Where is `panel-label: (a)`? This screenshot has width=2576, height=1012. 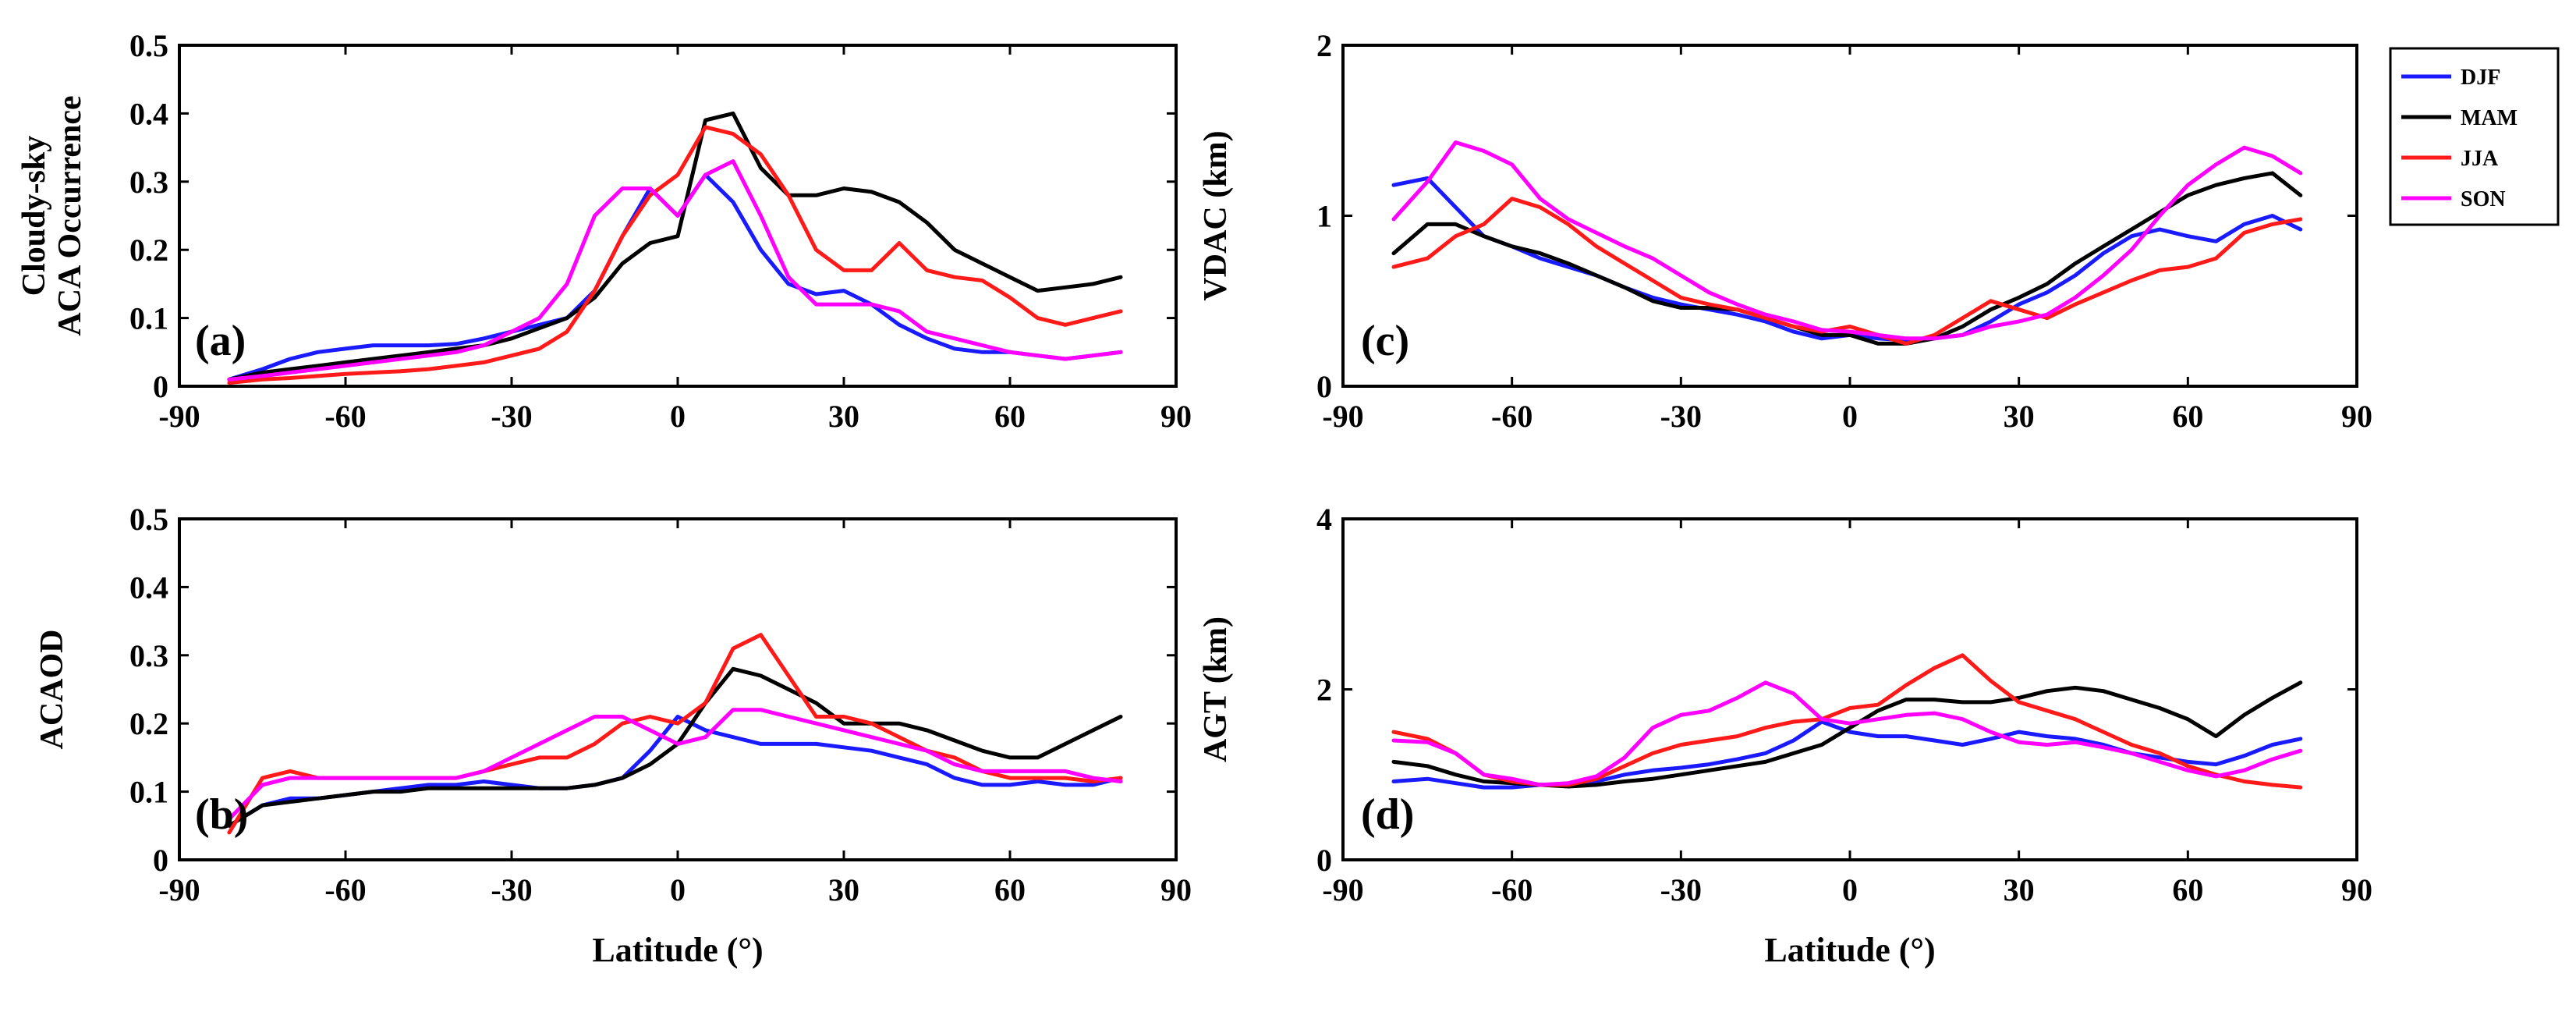
panel-label: (a) is located at coordinates (220, 341).